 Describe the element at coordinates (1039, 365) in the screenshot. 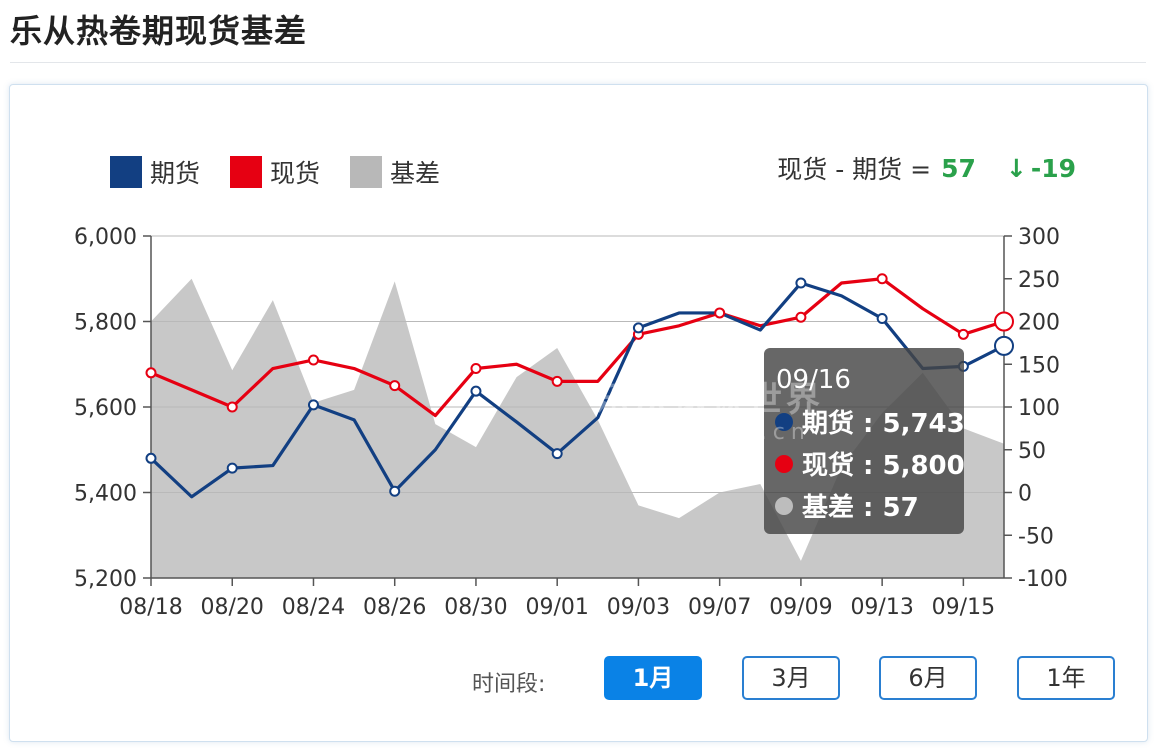

I see `y-right-tick-label: 150` at that location.